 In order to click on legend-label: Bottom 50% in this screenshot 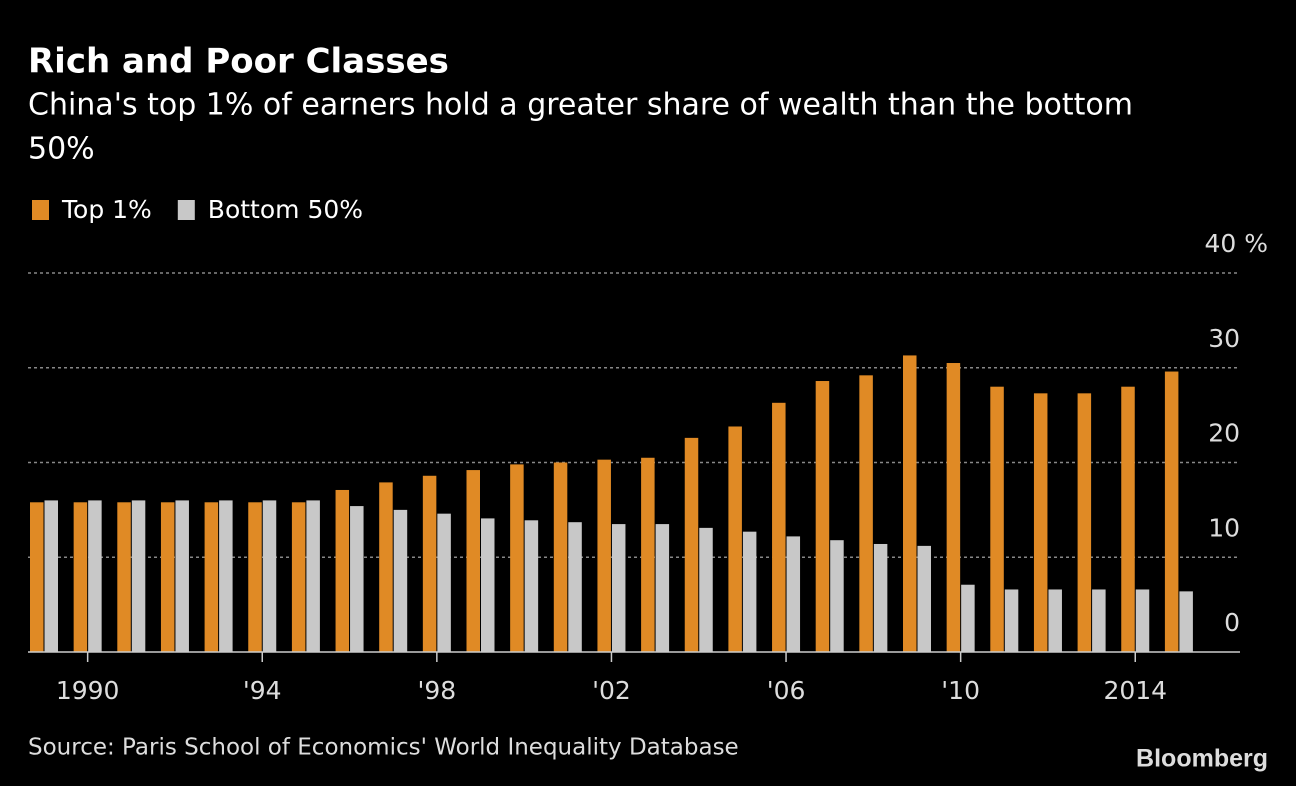, I will do `click(285, 209)`.